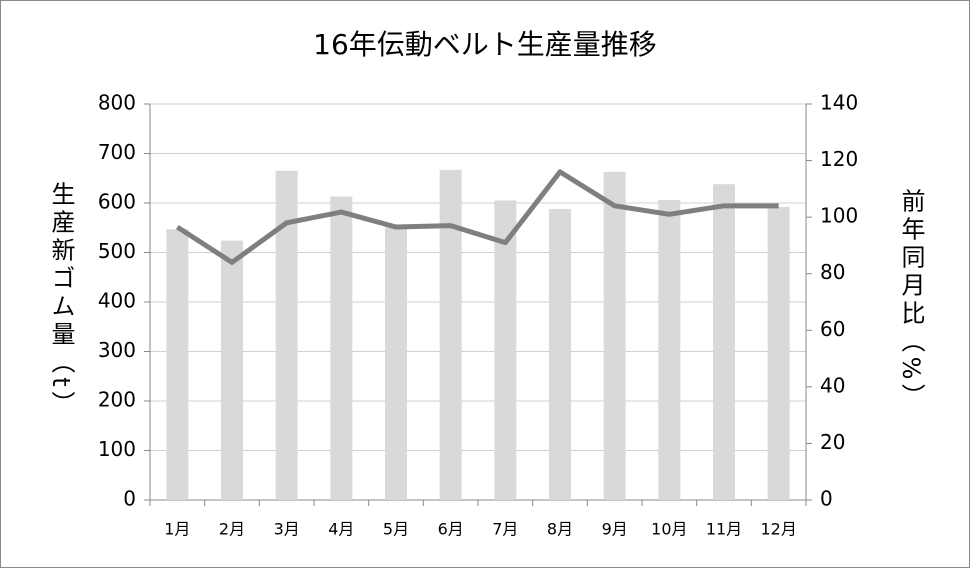 The height and width of the screenshot is (568, 970). What do you see at coordinates (832, 442) in the screenshot?
I see `y2-tick-label: 20` at bounding box center [832, 442].